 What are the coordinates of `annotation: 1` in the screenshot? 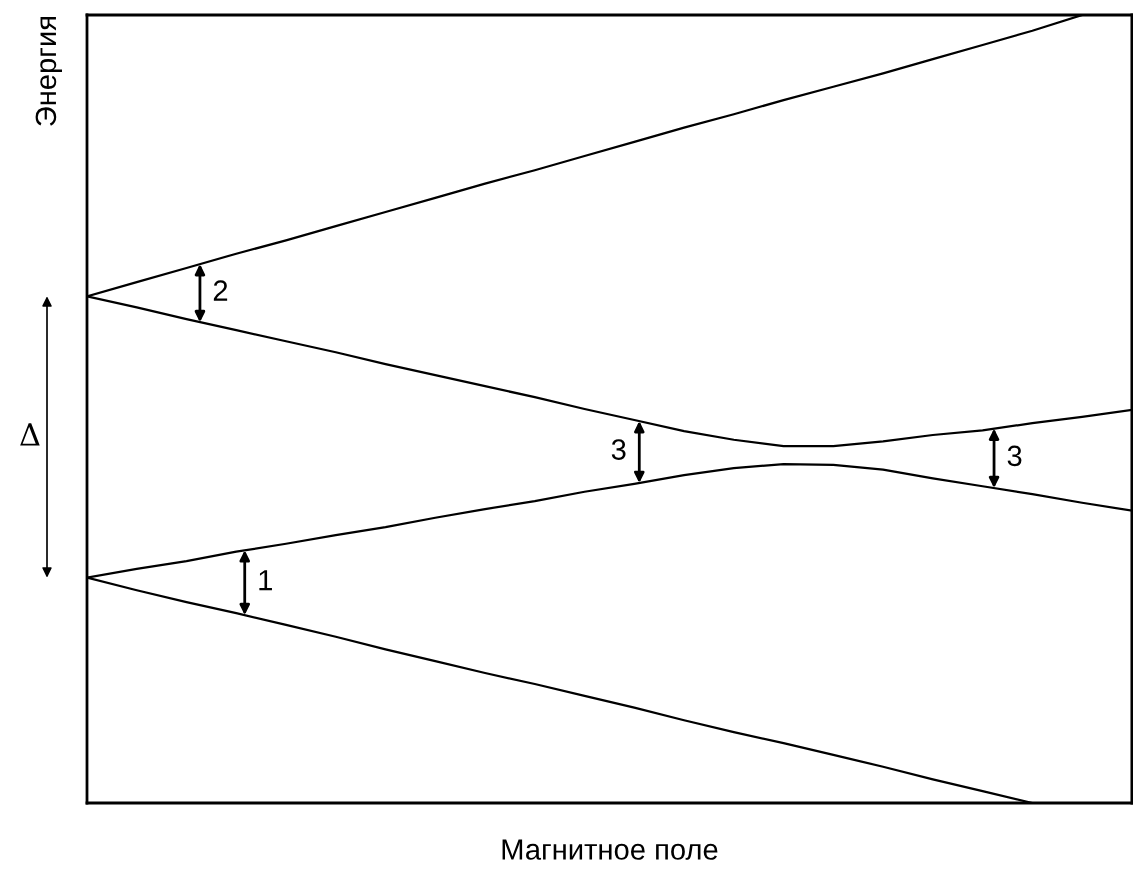 It's located at (265, 580).